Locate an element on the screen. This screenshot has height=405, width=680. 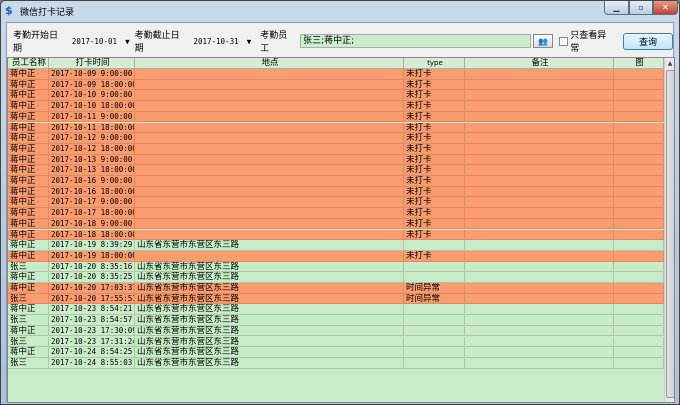
column-header-location: 地点 is located at coordinates (269, 63).